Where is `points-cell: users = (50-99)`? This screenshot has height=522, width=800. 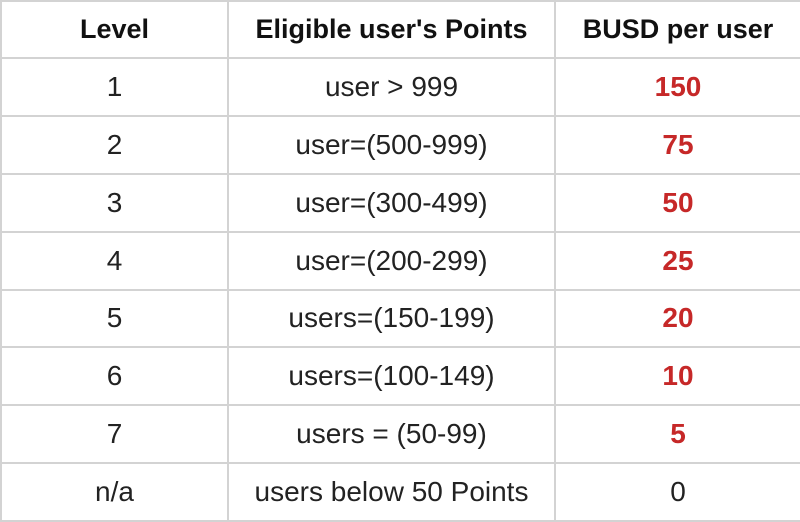 points-cell: users = (50-99) is located at coordinates (391, 434).